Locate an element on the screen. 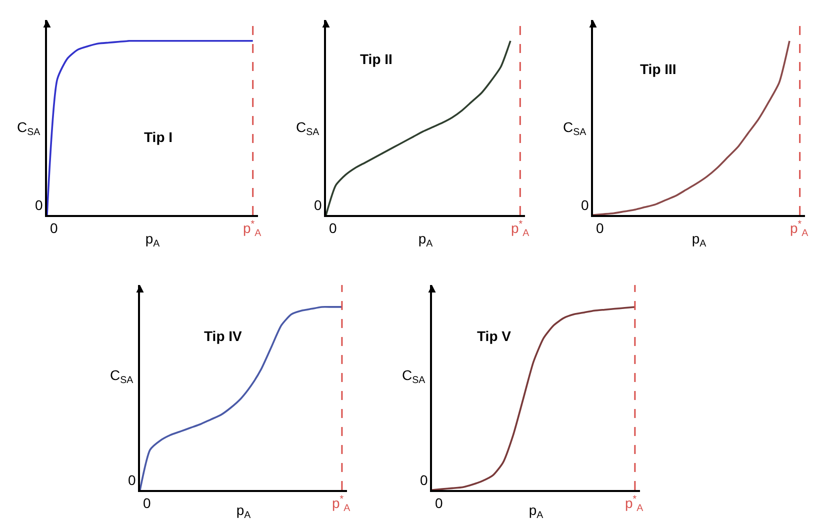 Image resolution: width=814 pixels, height=521 pixels. text: Tip III is located at coordinates (658, 69).